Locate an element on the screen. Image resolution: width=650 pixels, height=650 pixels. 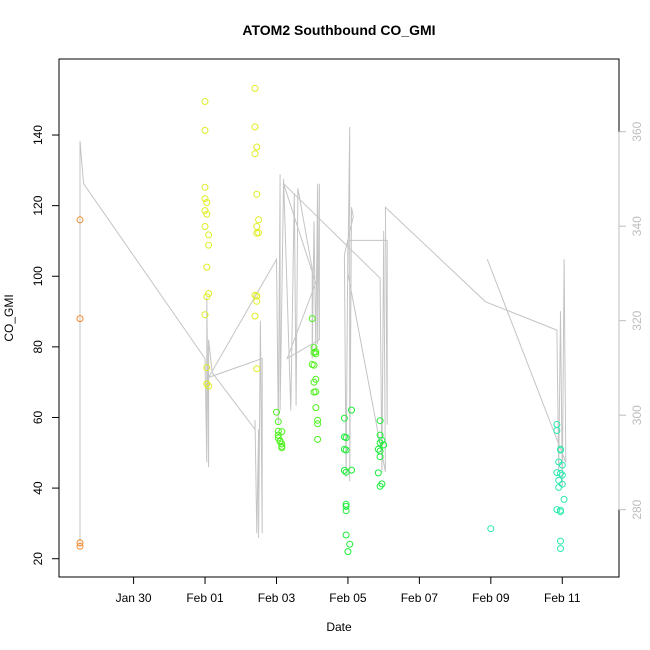
y-axis: 20 40 60 80 100 120 140 is located at coordinates (45, 345).